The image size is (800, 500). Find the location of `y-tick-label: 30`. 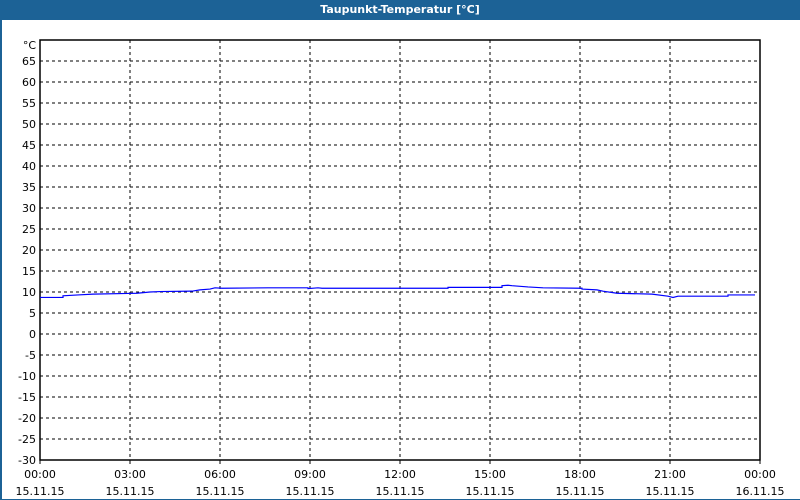

y-tick-label: 30 is located at coordinates (29, 208).